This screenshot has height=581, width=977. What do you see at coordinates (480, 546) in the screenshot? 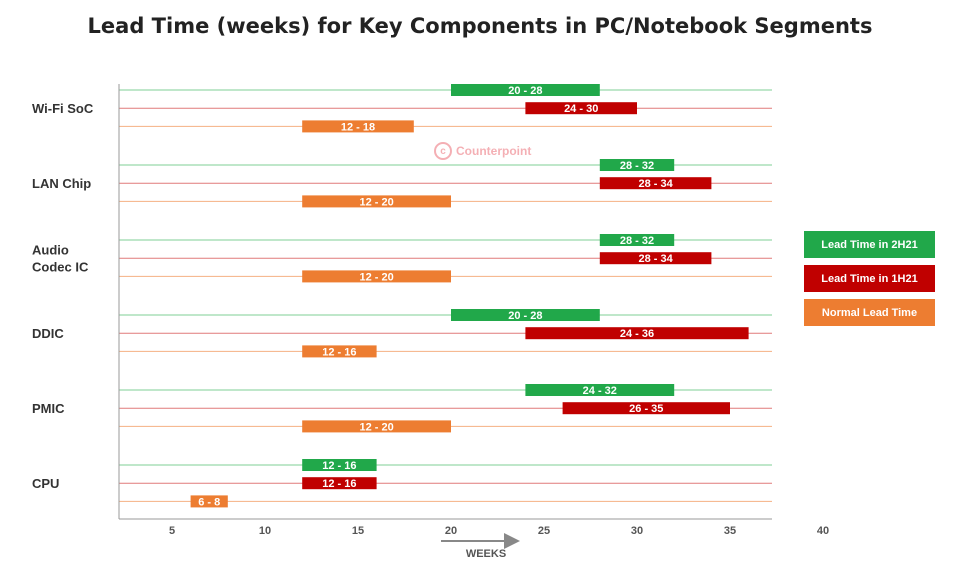
I see `x-axis-title-group: WEEKS` at bounding box center [480, 546].